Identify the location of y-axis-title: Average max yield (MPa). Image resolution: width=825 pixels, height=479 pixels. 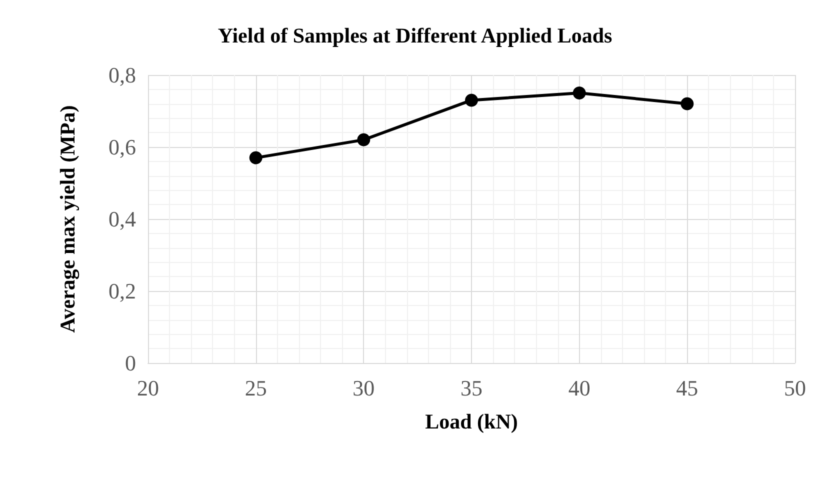
(68, 219).